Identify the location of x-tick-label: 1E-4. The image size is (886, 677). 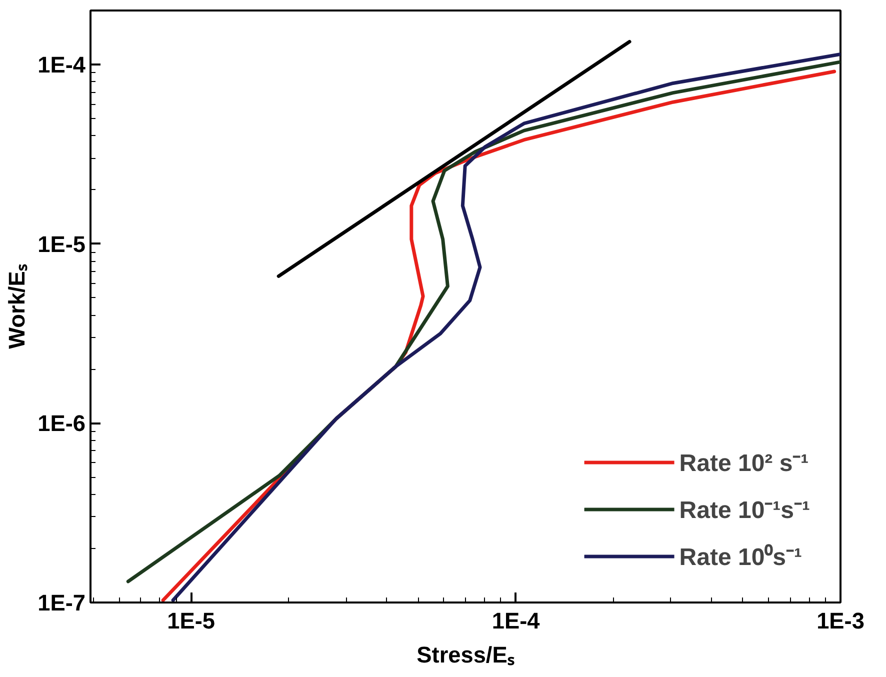
(516, 621).